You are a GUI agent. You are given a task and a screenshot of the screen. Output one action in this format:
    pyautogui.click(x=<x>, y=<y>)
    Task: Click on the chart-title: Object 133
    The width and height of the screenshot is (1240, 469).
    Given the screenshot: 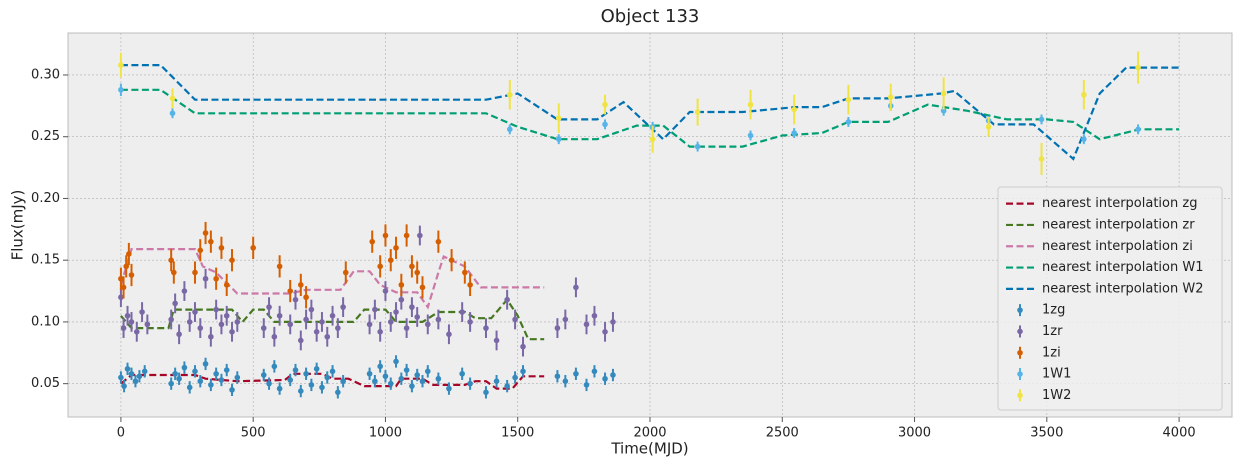 What is the action you would take?
    pyautogui.click(x=650, y=16)
    